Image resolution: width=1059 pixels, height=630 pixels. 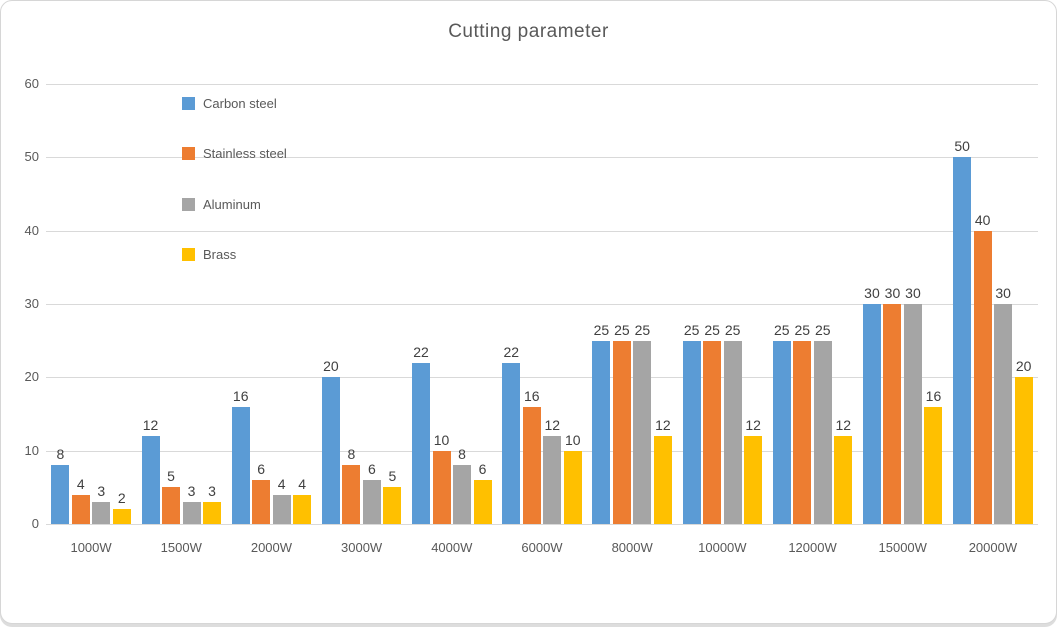 What do you see at coordinates (1003, 293) in the screenshot?
I see `data-label-aluminum-20000w: 30` at bounding box center [1003, 293].